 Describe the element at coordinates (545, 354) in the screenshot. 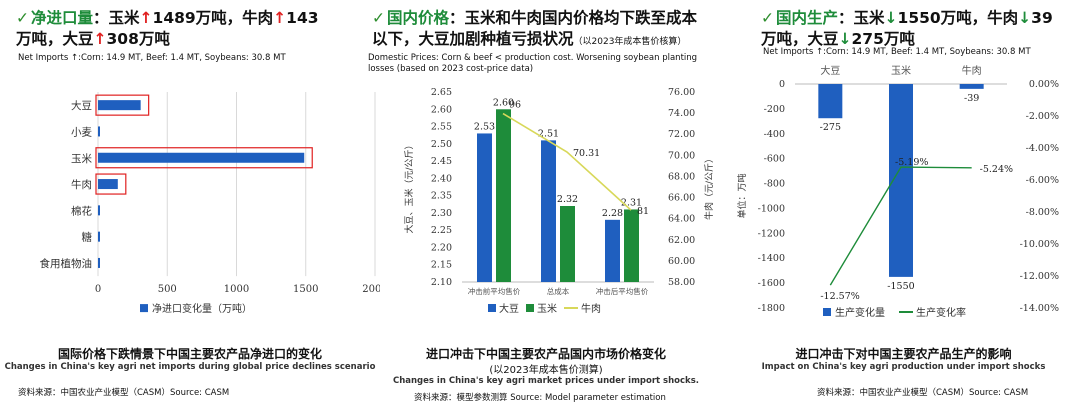

I see `panel2-caption: 进口冲击下中国主要农产品国内市场价格变化` at that location.